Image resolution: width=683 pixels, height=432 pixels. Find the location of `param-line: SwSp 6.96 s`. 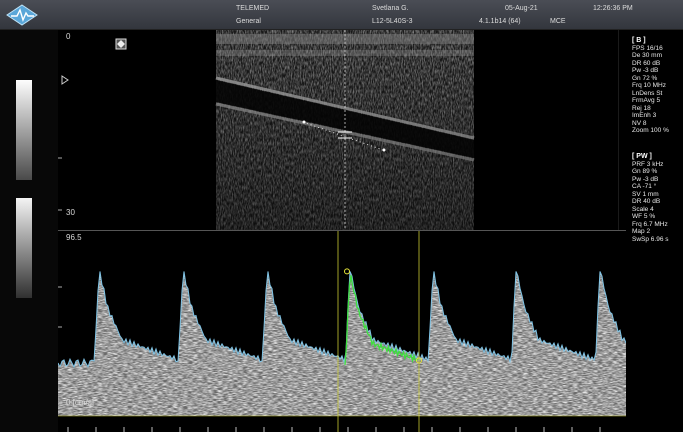

param-line: SwSp 6.96 s is located at coordinates (650, 239).